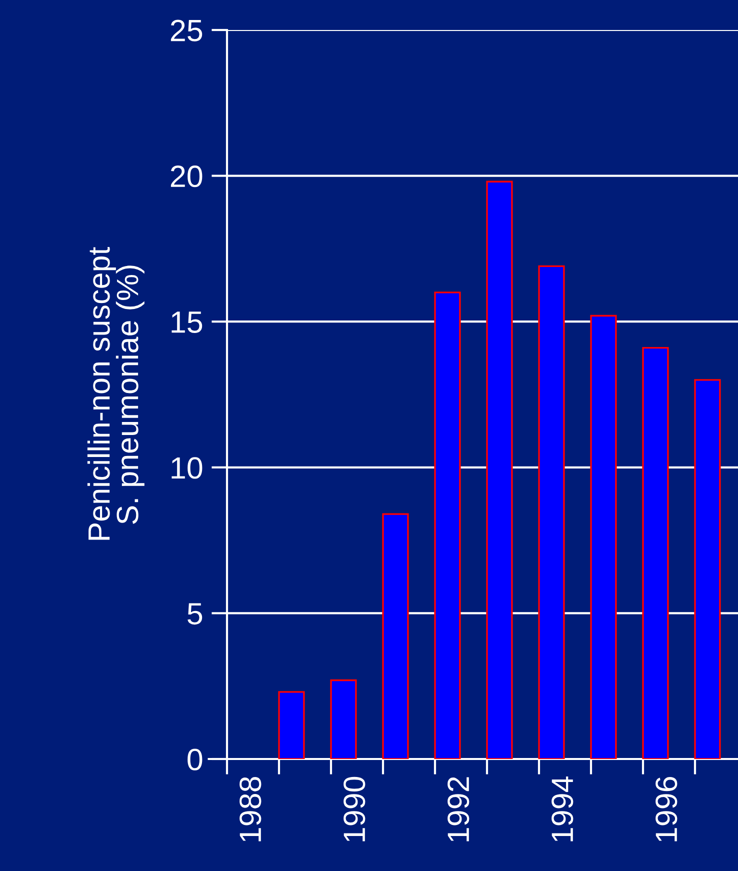 The image size is (738, 871). What do you see at coordinates (459, 809) in the screenshot?
I see `x-tick-label: 1992` at bounding box center [459, 809].